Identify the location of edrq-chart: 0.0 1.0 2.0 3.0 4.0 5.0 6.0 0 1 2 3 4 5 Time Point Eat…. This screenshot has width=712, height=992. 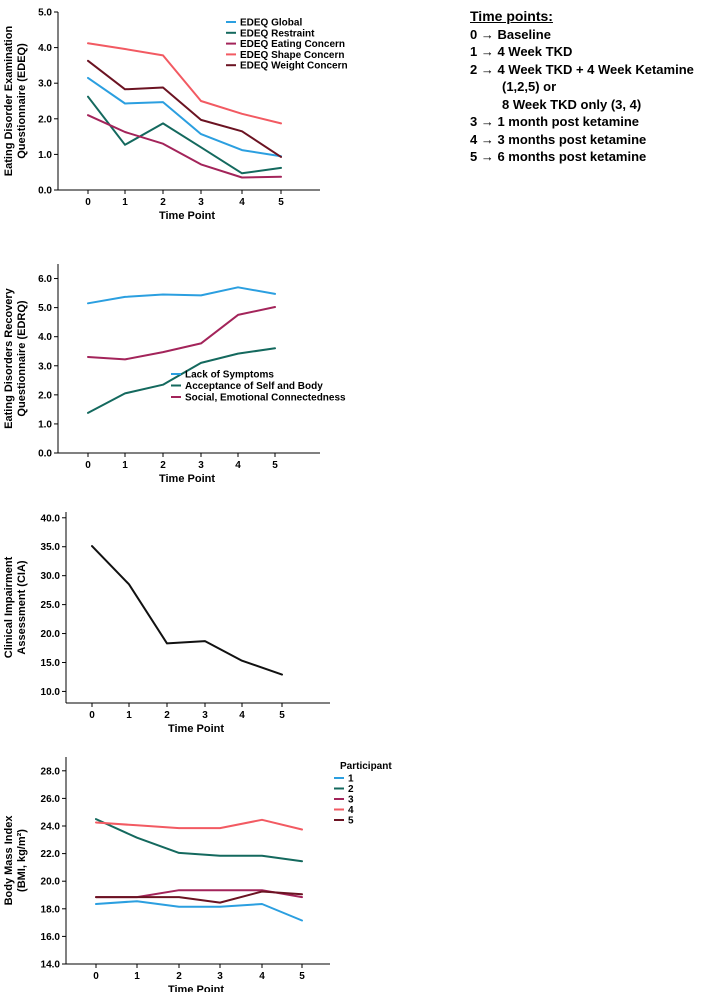
(174, 374).